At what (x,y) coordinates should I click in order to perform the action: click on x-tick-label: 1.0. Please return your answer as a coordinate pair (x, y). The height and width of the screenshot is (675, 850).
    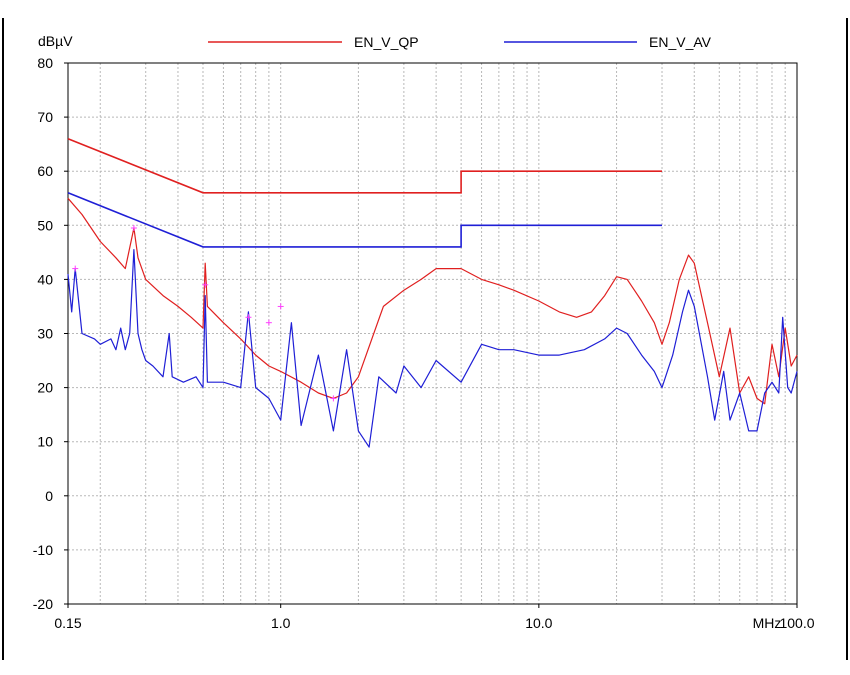
    Looking at the image, I should click on (281, 623).